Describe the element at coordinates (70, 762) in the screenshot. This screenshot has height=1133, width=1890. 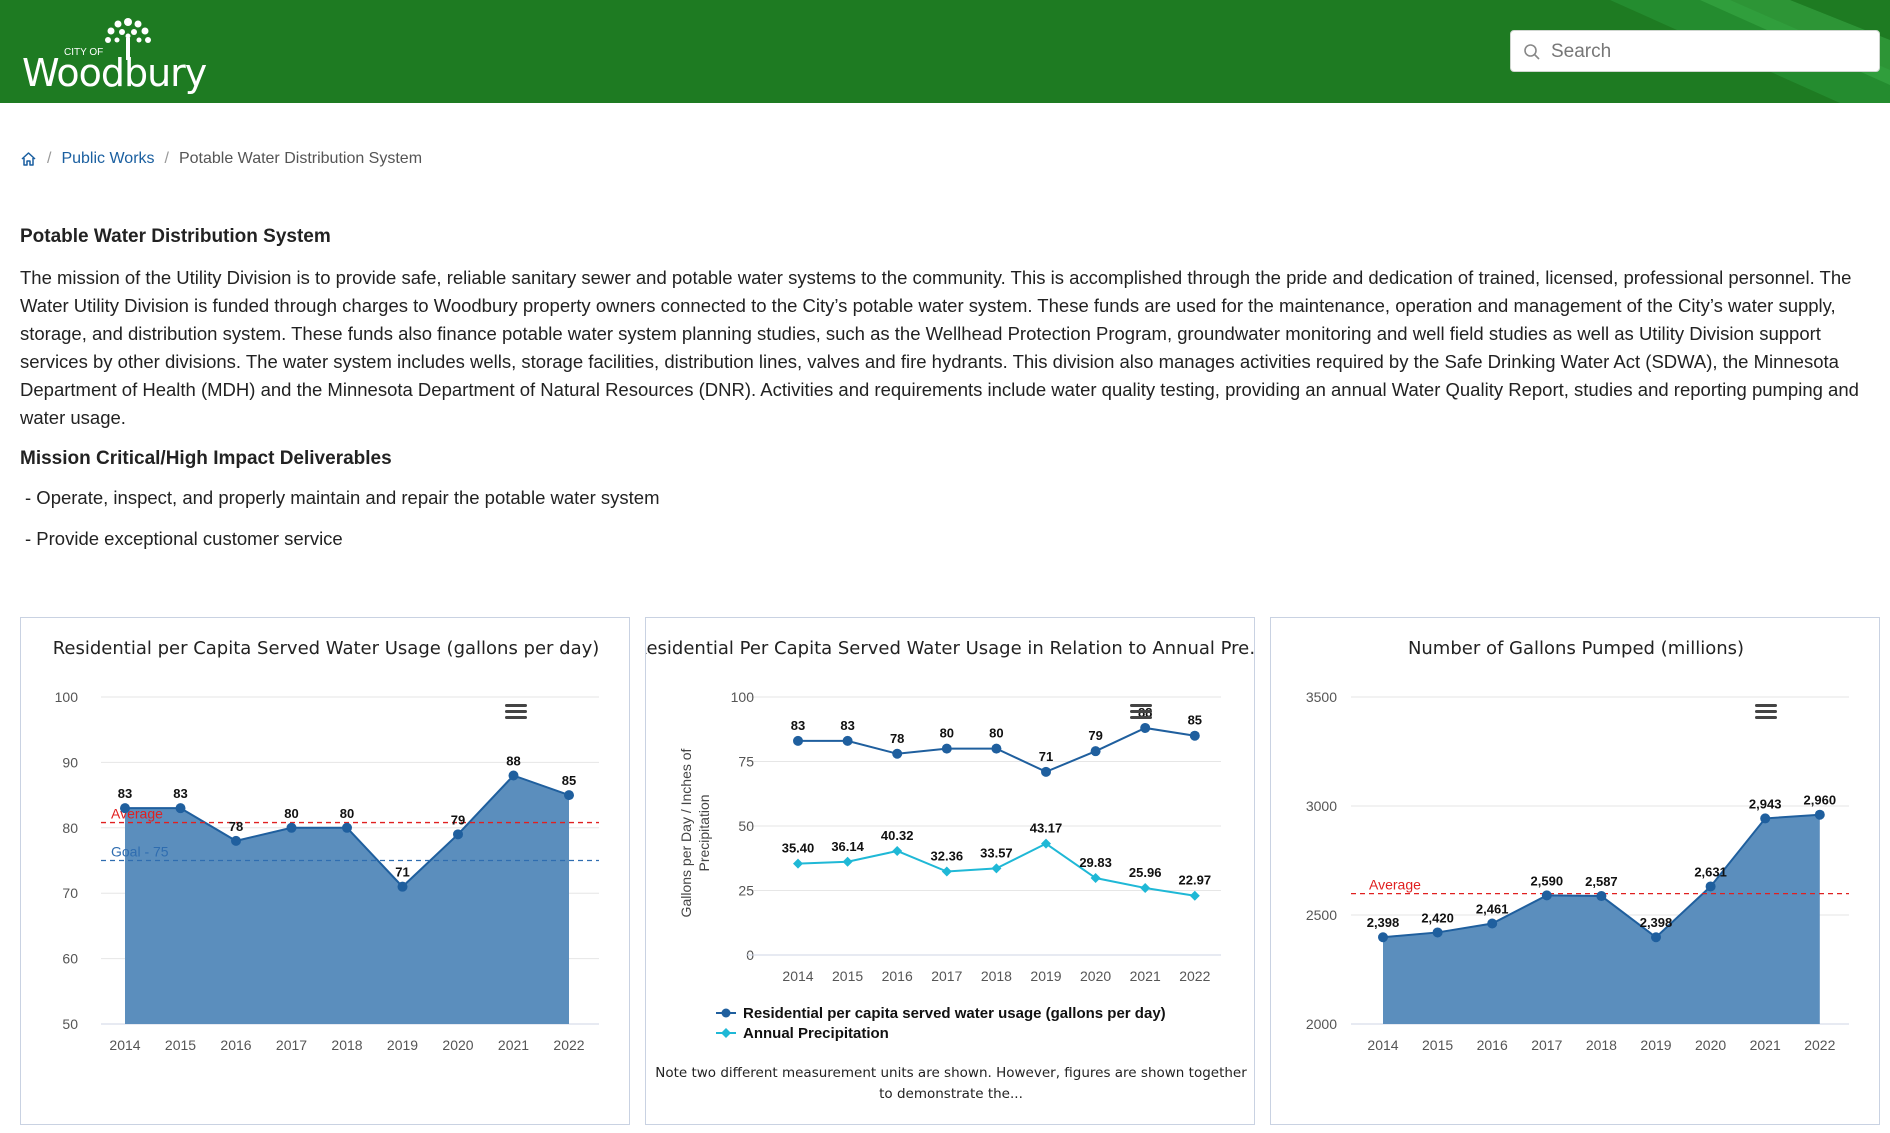
I see `y-tick-label: 90` at that location.